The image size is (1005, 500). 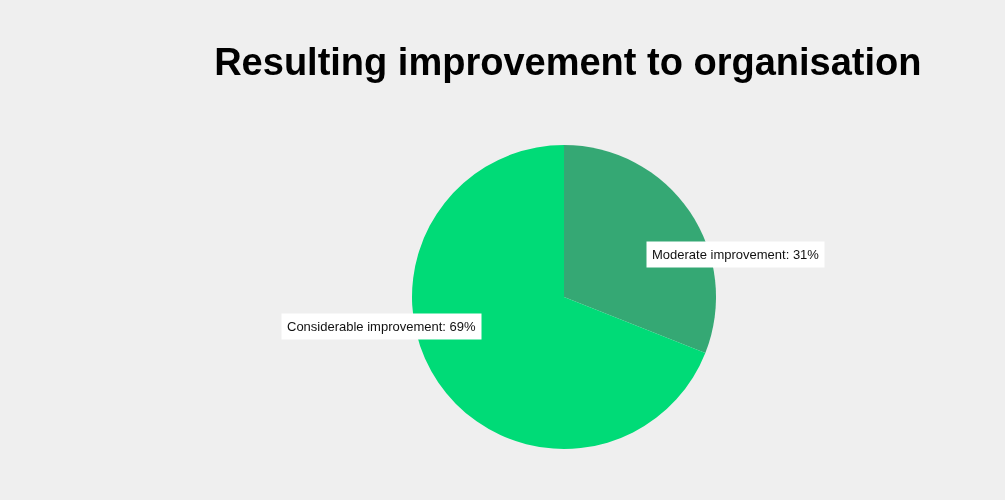 What do you see at coordinates (568, 62) in the screenshot?
I see `chart-title: Resulting improvement to organisation` at bounding box center [568, 62].